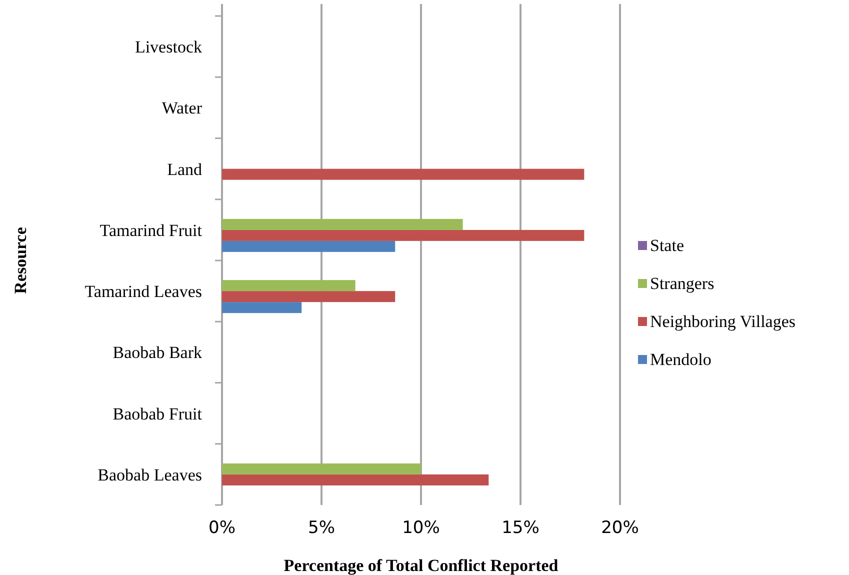 The image size is (849, 575). Describe the element at coordinates (521, 528) in the screenshot. I see `x-tick-label: 15%` at that location.